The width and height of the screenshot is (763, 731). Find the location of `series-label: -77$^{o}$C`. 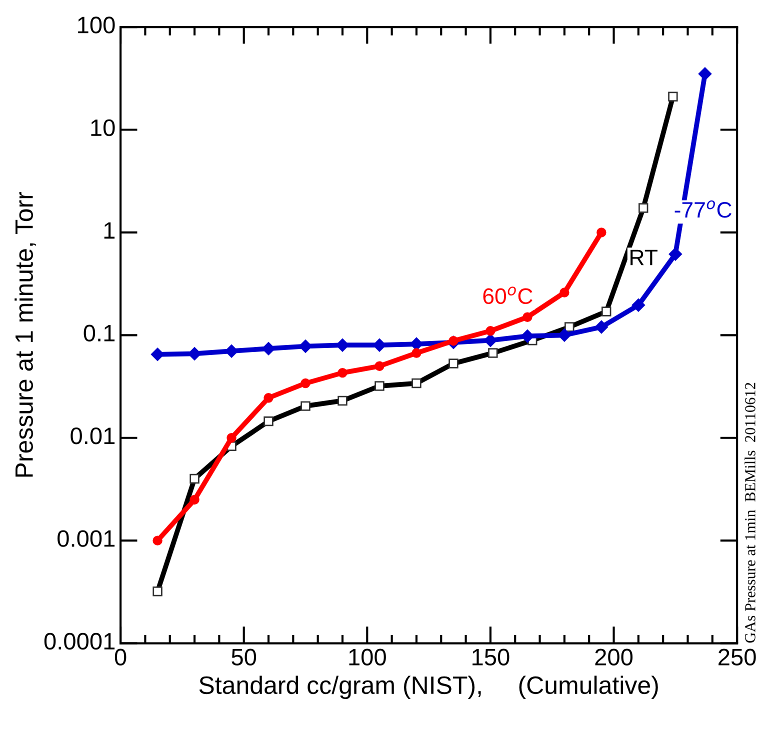

series-label: -77$^{o}$C is located at coordinates (703, 209).